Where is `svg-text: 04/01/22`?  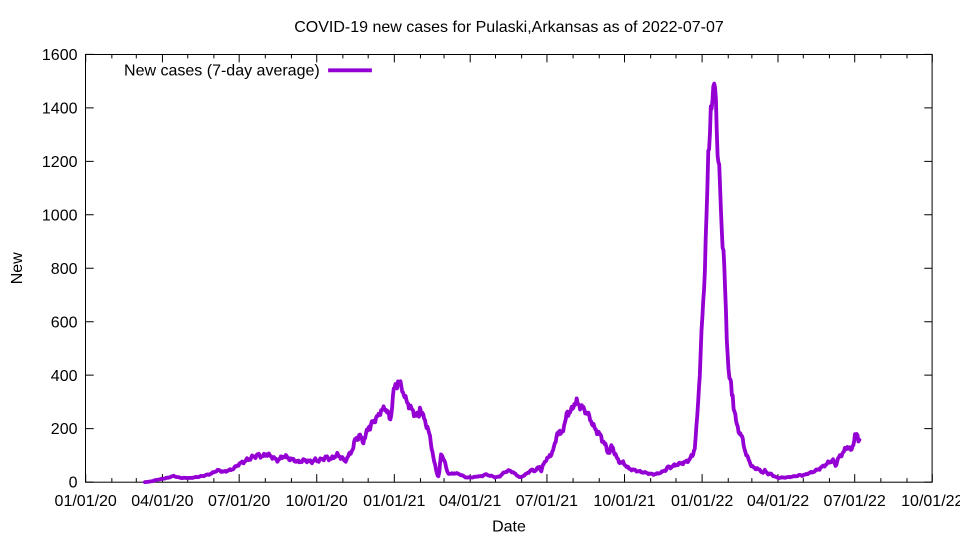 svg-text: 04/01/22 is located at coordinates (778, 501).